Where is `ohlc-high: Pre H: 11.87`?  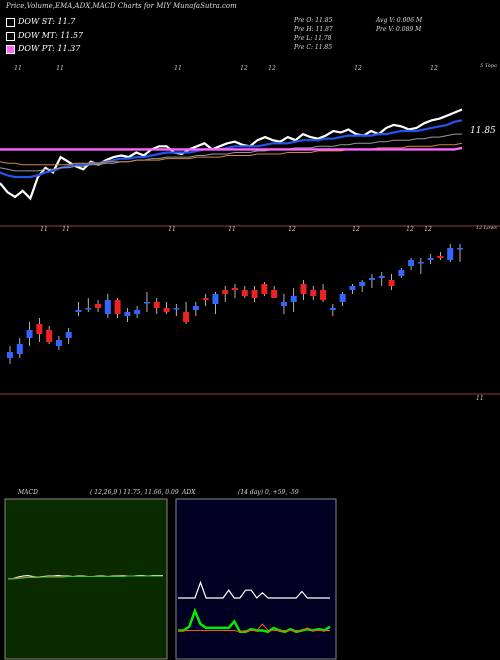
ohlc-high: Pre H: 11.87 is located at coordinates (313, 29).